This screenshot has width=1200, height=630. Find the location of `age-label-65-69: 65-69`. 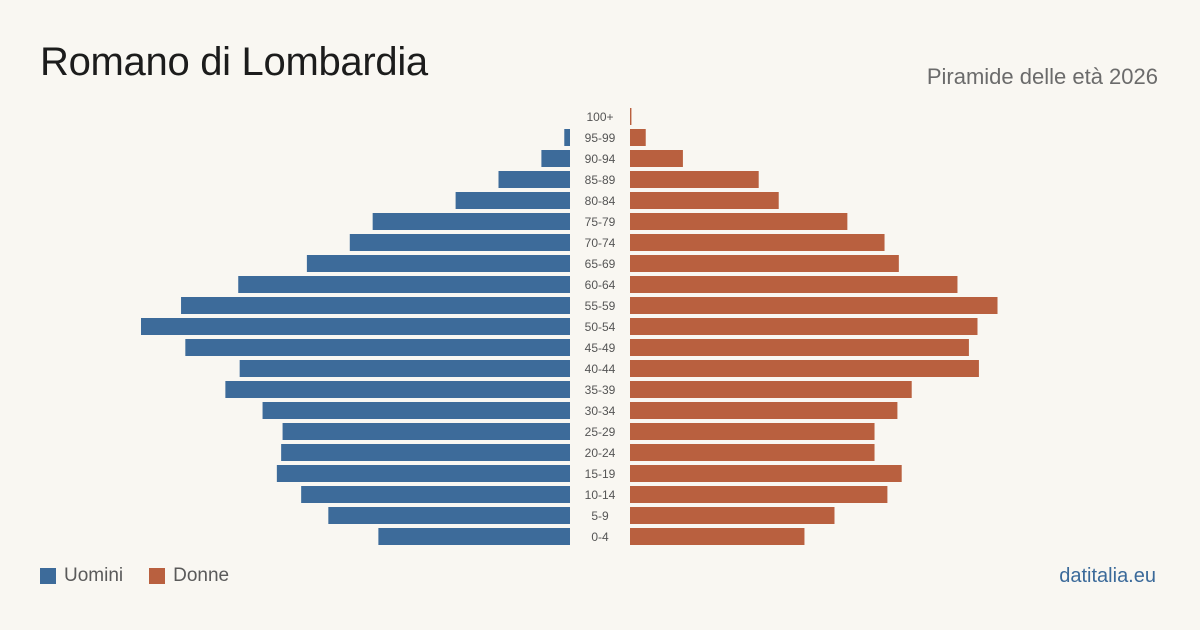

age-label-65-69: 65-69 is located at coordinates (600, 264).